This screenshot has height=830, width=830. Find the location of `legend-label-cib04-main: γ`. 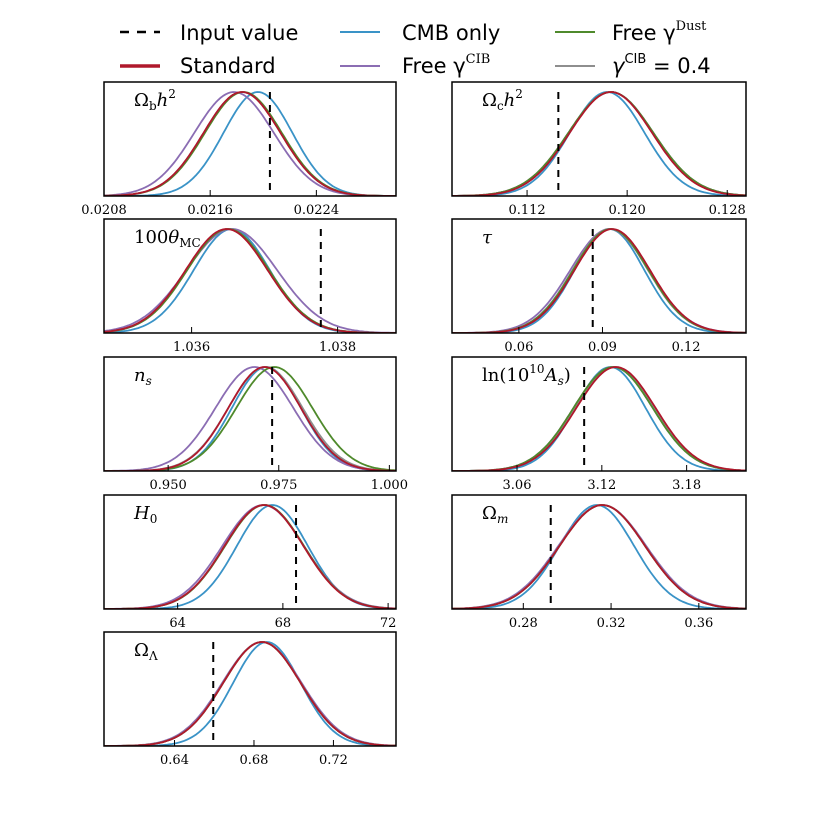

legend-label-cib04-main: γ is located at coordinates (619, 66).